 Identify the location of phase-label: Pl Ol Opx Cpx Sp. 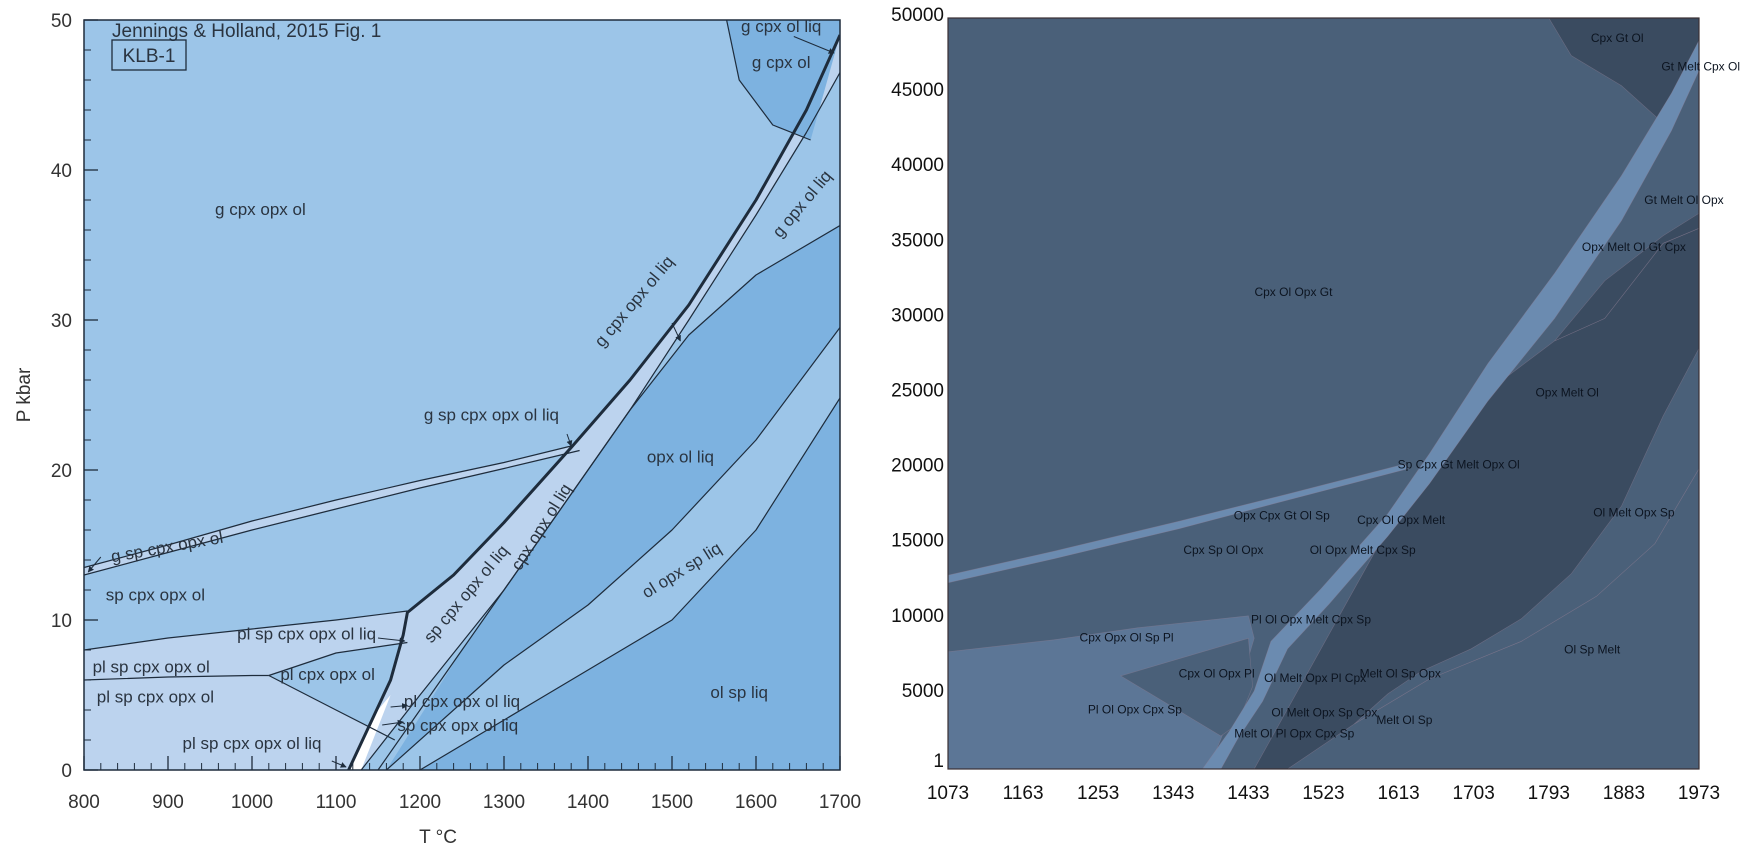
(1135, 709).